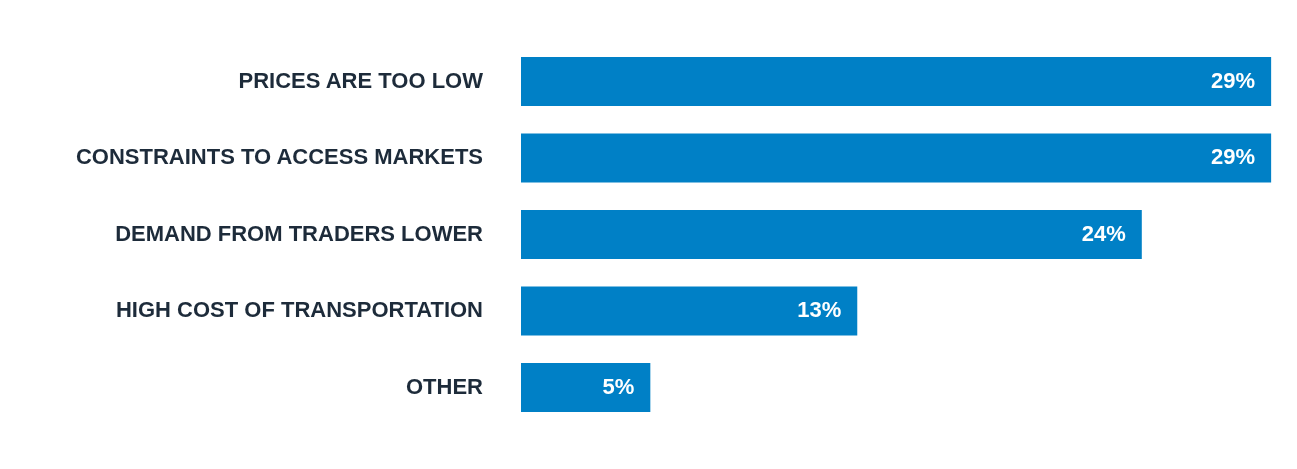 This screenshot has height=469, width=1297. Describe the element at coordinates (1103, 233) in the screenshot. I see `data-label: 24%` at that location.